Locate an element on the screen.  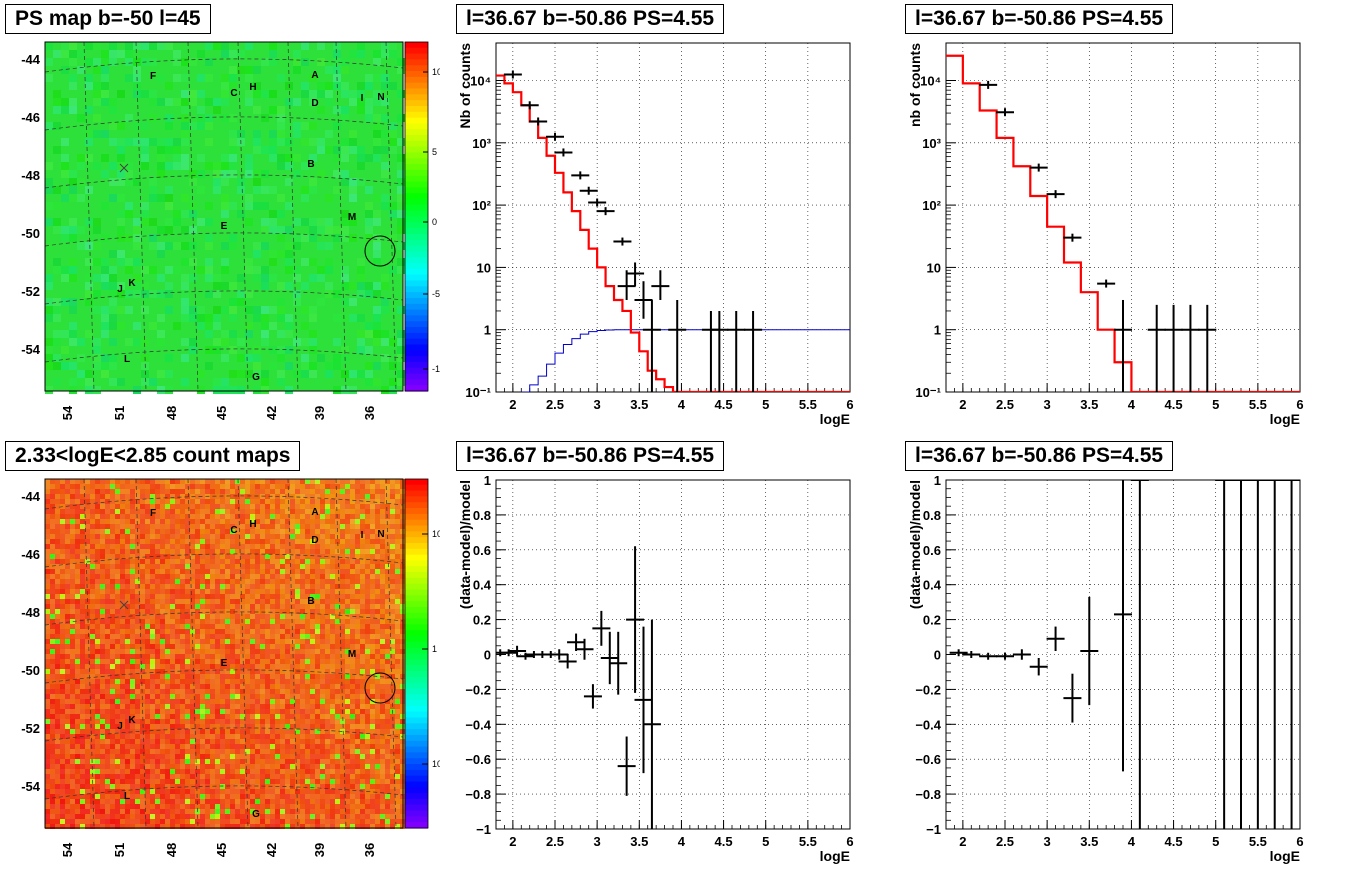
y-tick-label: 10³ is located at coordinates (481, 143).